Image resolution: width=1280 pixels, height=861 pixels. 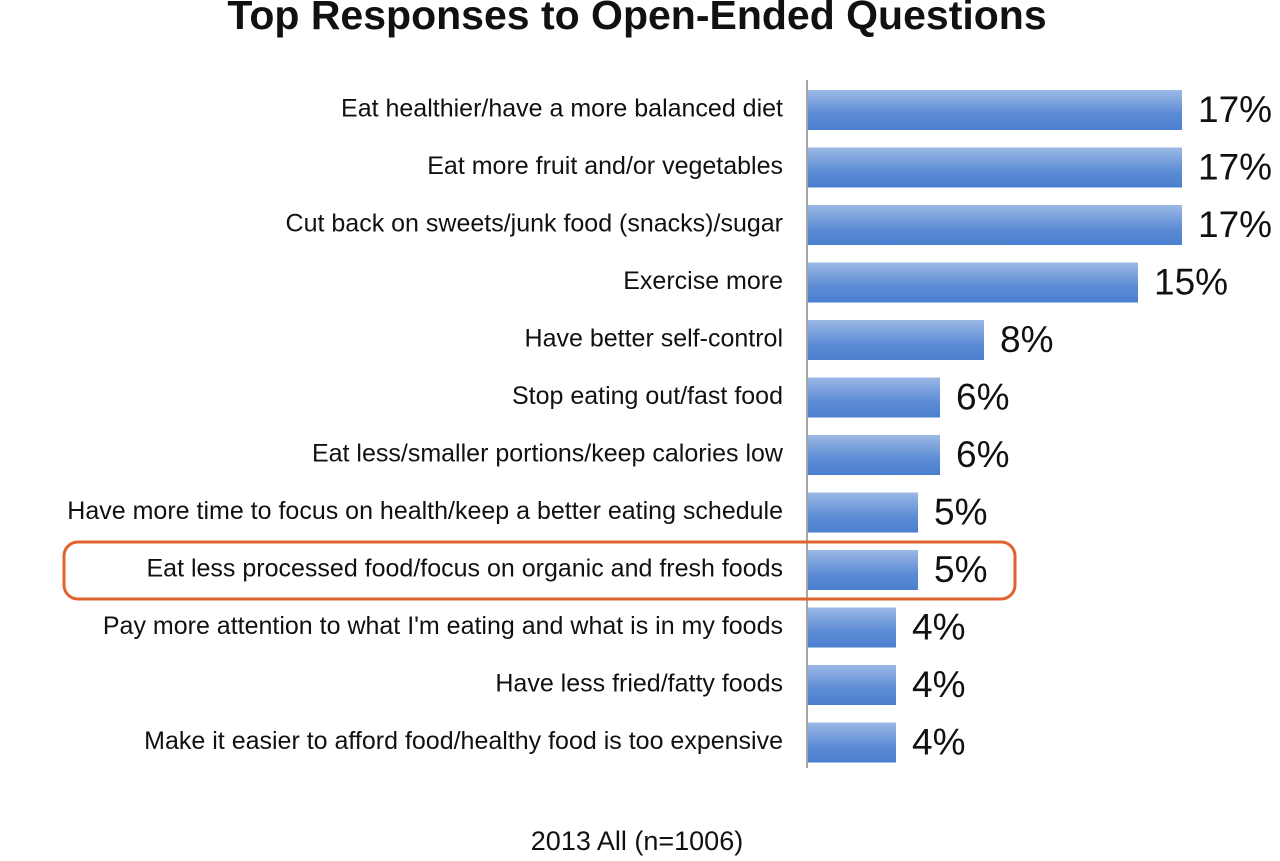 I want to click on highlight-box, so click(x=539, y=570).